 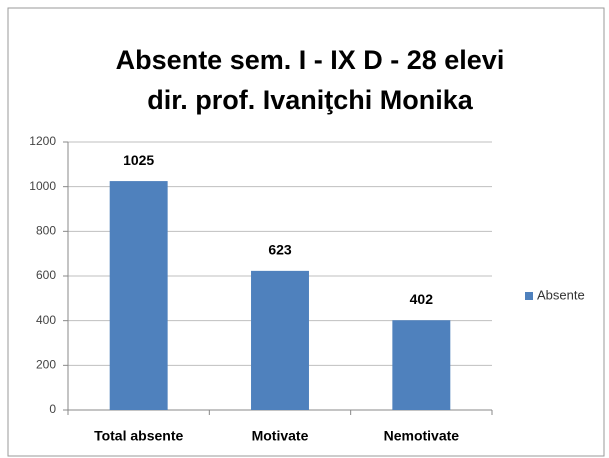 What do you see at coordinates (46, 275) in the screenshot?
I see `y-tick-label: 600` at bounding box center [46, 275].